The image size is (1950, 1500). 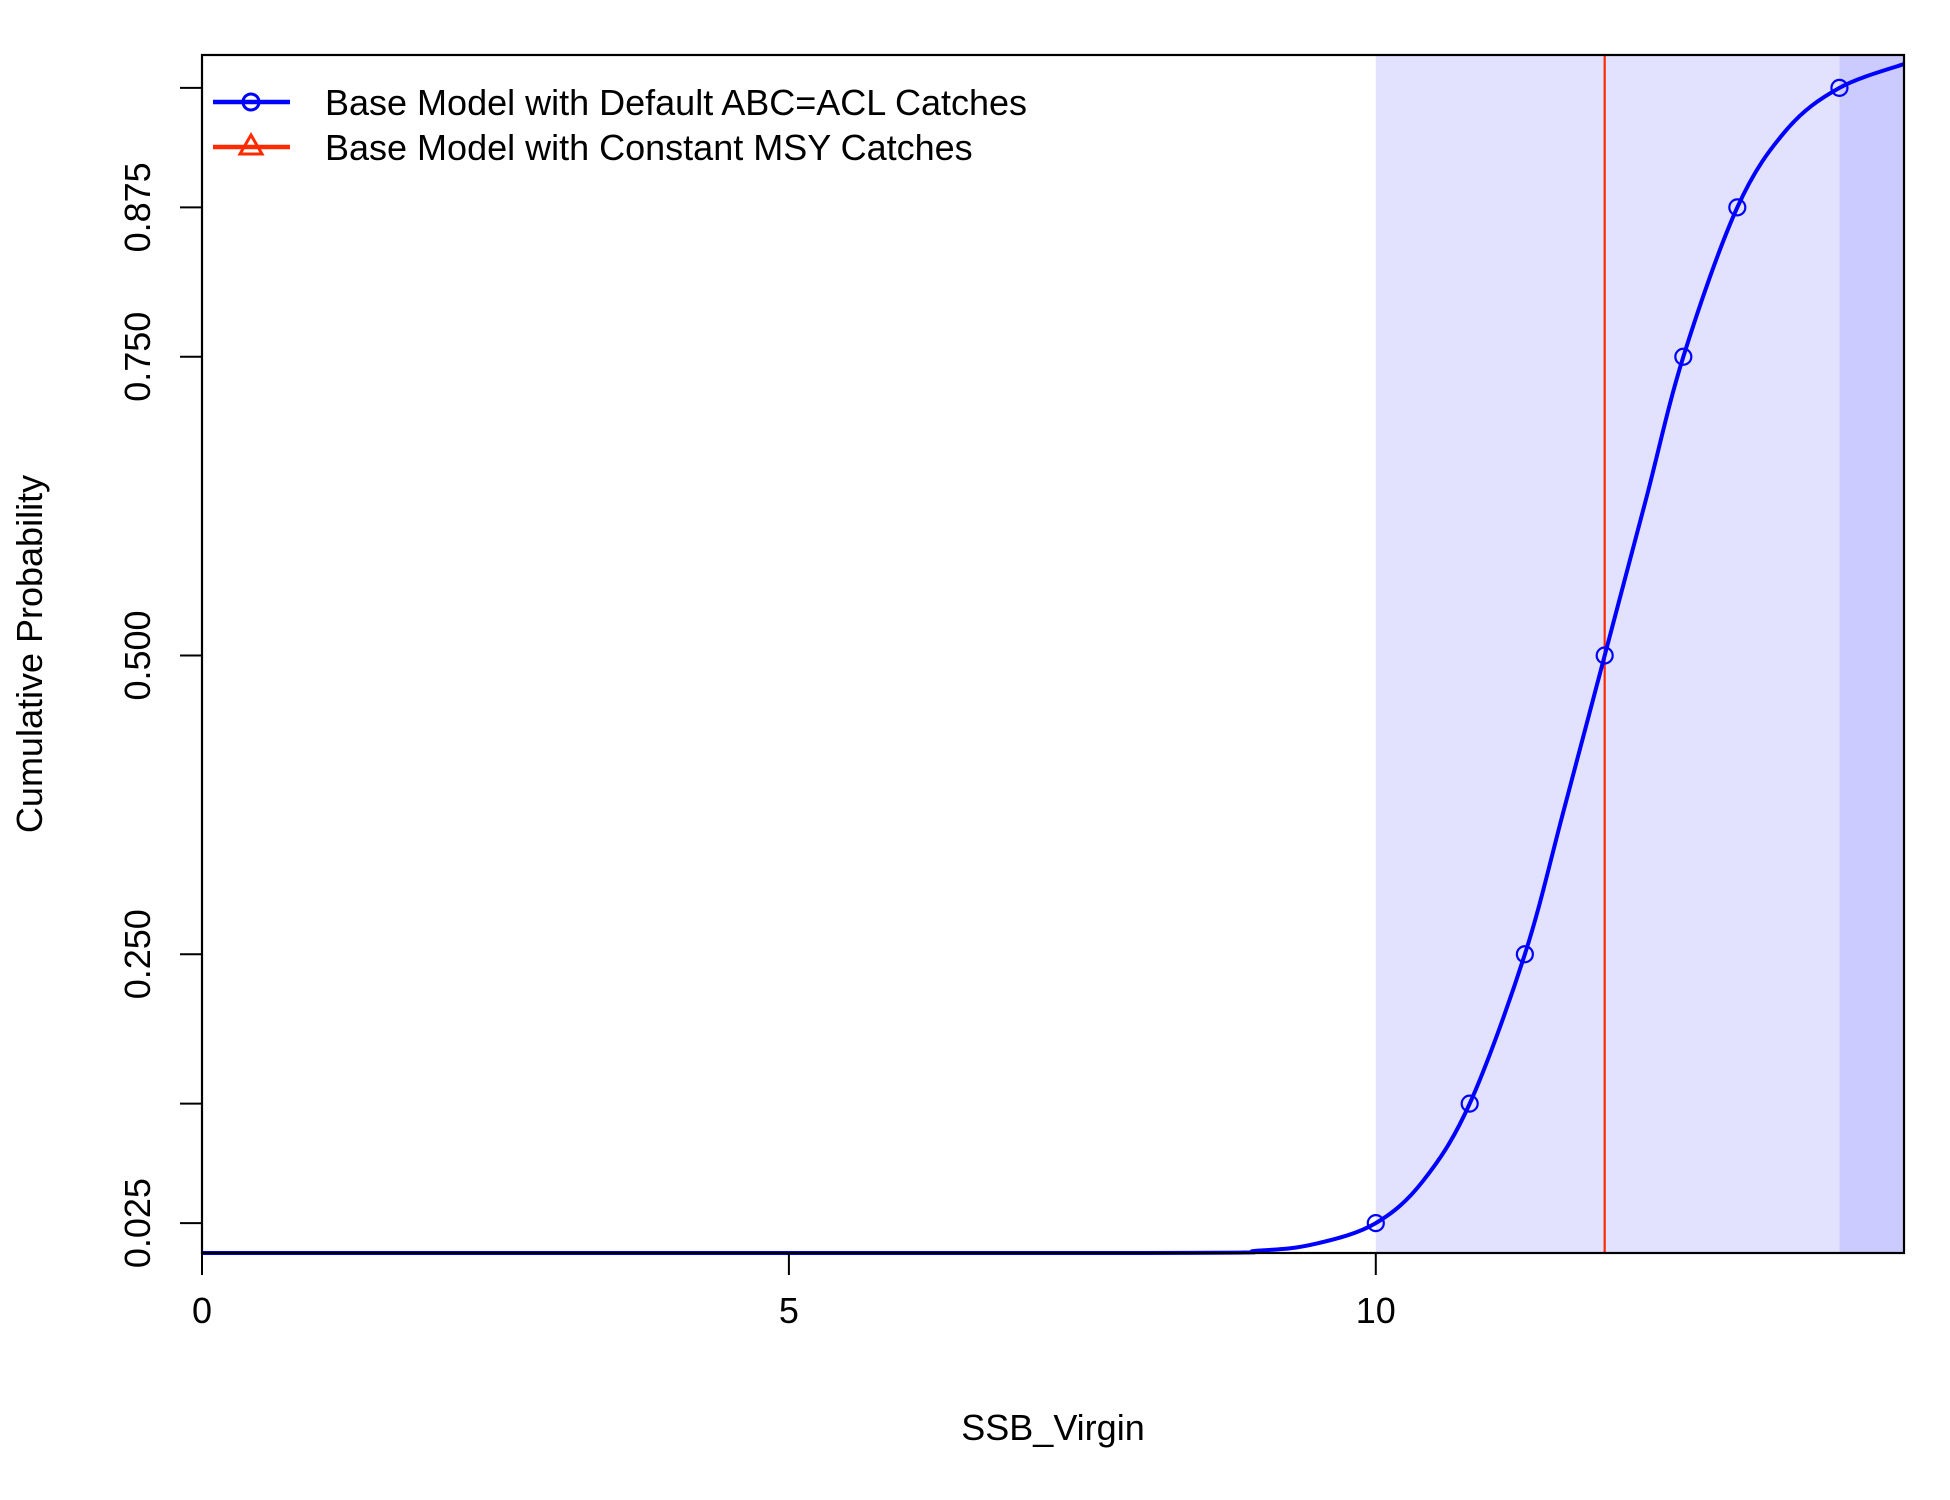 What do you see at coordinates (789, 1310) in the screenshot?
I see `x-tick-label: 5` at bounding box center [789, 1310].